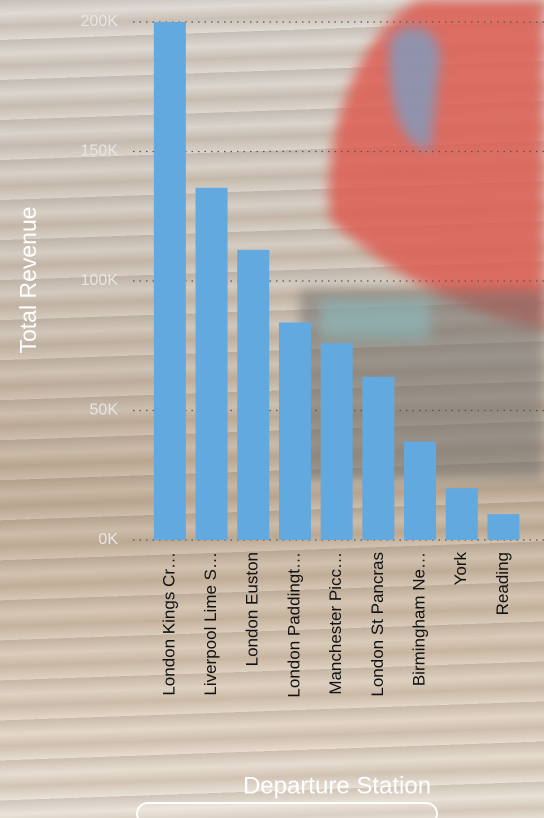  I want to click on y-tick-label: 100K, so click(100, 280).